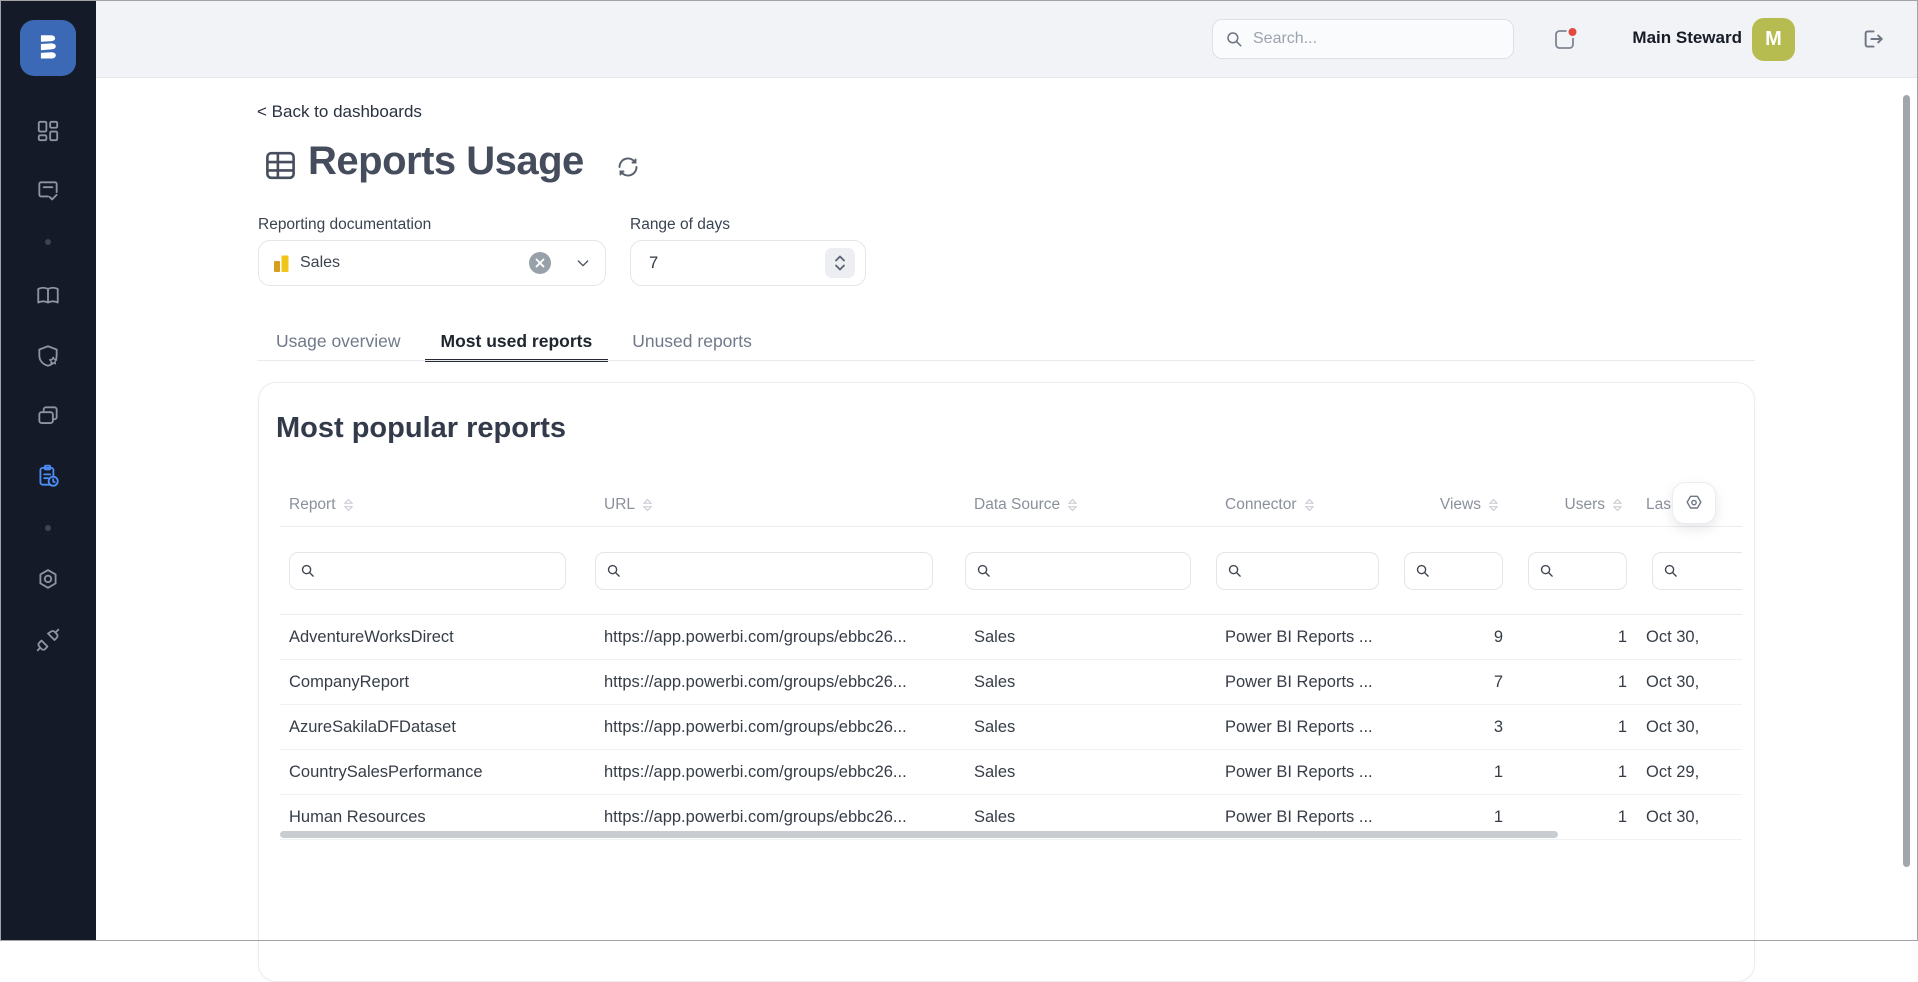  Describe the element at coordinates (919, 834) in the screenshot. I see `horizontal-scrollbar` at that location.